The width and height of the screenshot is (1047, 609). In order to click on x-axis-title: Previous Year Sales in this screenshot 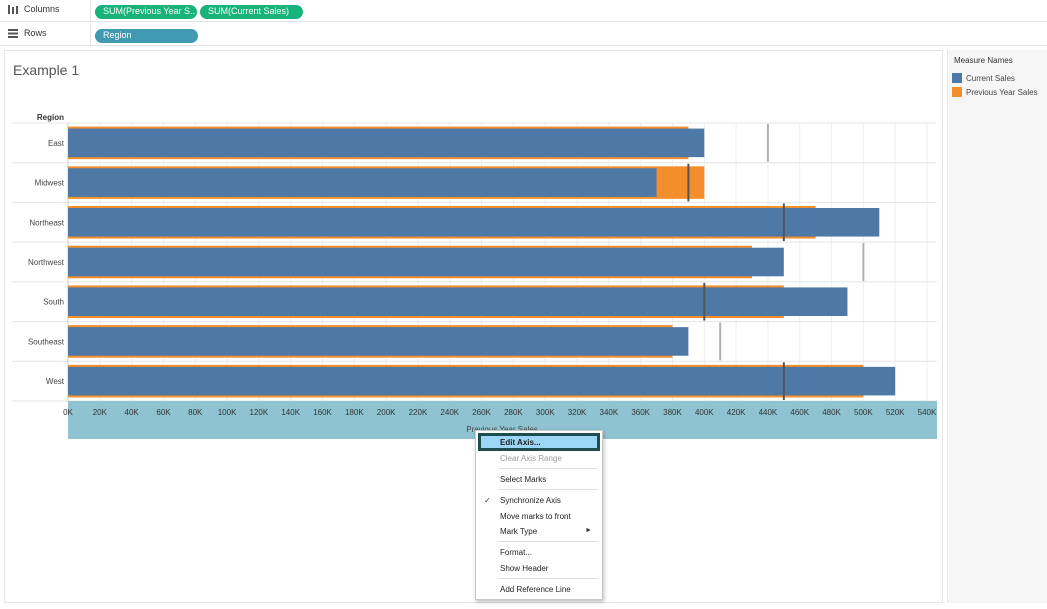, I will do `click(502, 429)`.